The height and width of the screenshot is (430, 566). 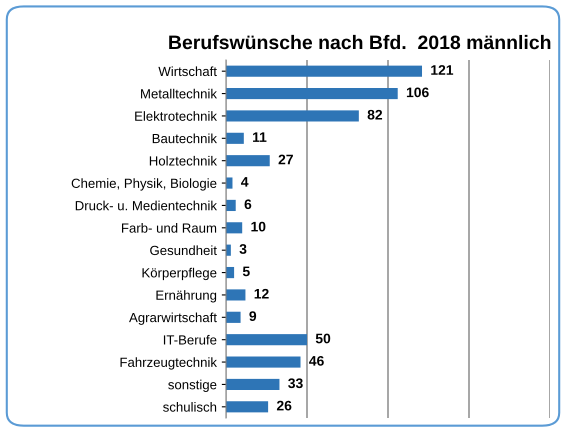 I want to click on y-tick-label: Agrarwirtschaft, so click(x=173, y=318).